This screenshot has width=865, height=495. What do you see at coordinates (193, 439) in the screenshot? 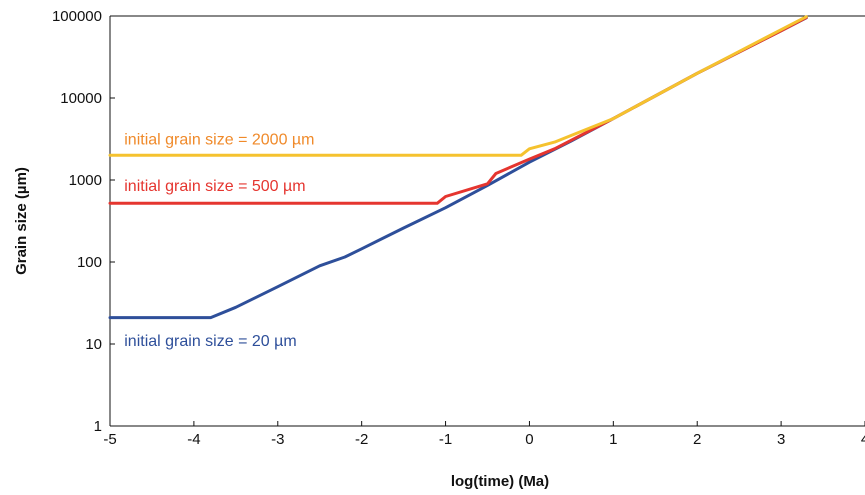
I see `x-tick-label: -4` at bounding box center [193, 439].